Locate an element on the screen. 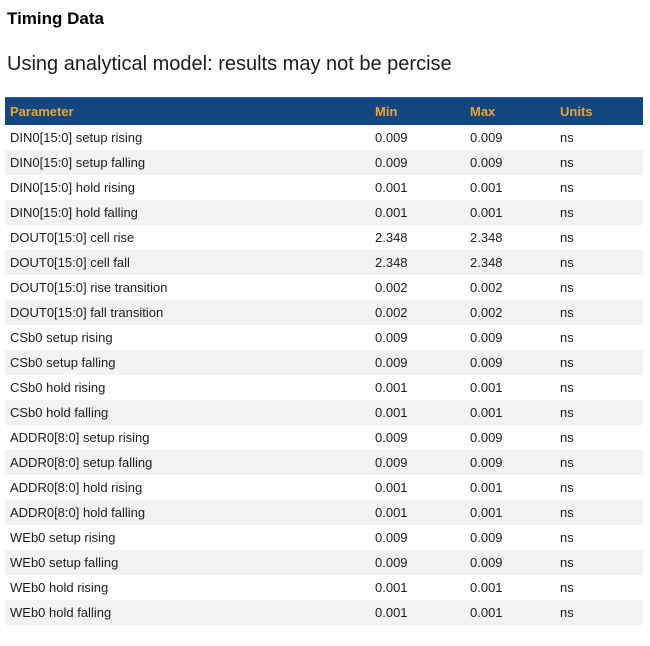  table-row: DIN0[15:0] hold rising 0.001 0.001 ns is located at coordinates (324, 187).